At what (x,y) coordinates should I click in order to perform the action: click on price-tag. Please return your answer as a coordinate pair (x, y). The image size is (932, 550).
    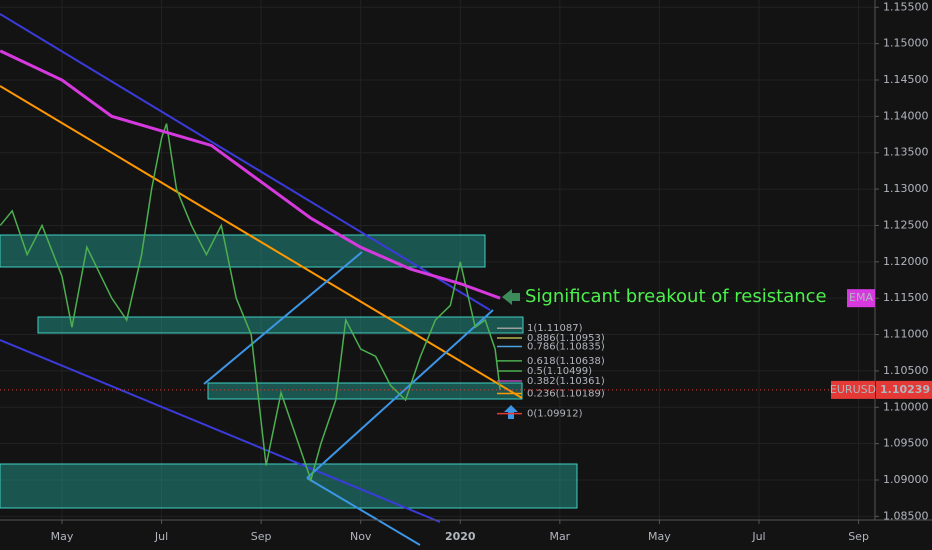
    Looking at the image, I should click on (904, 389).